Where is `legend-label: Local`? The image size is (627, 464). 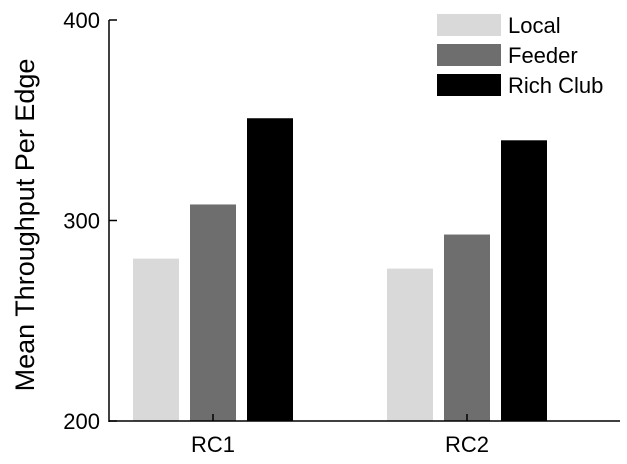
legend-label: Local is located at coordinates (534, 25).